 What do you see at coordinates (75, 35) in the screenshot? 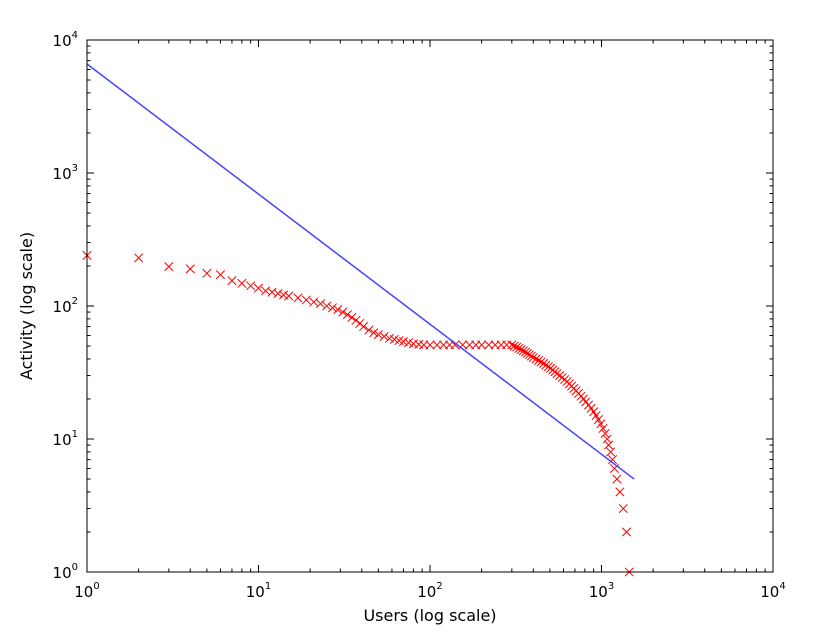
I see `y-tick-exponent: 4` at bounding box center [75, 35].